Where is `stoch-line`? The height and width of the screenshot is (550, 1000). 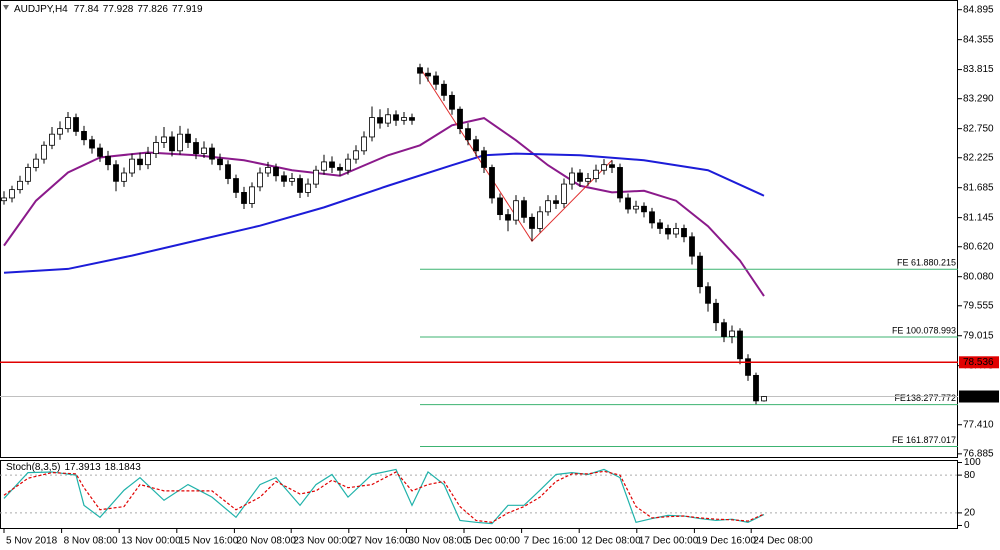
stoch-line is located at coordinates (384, 496).